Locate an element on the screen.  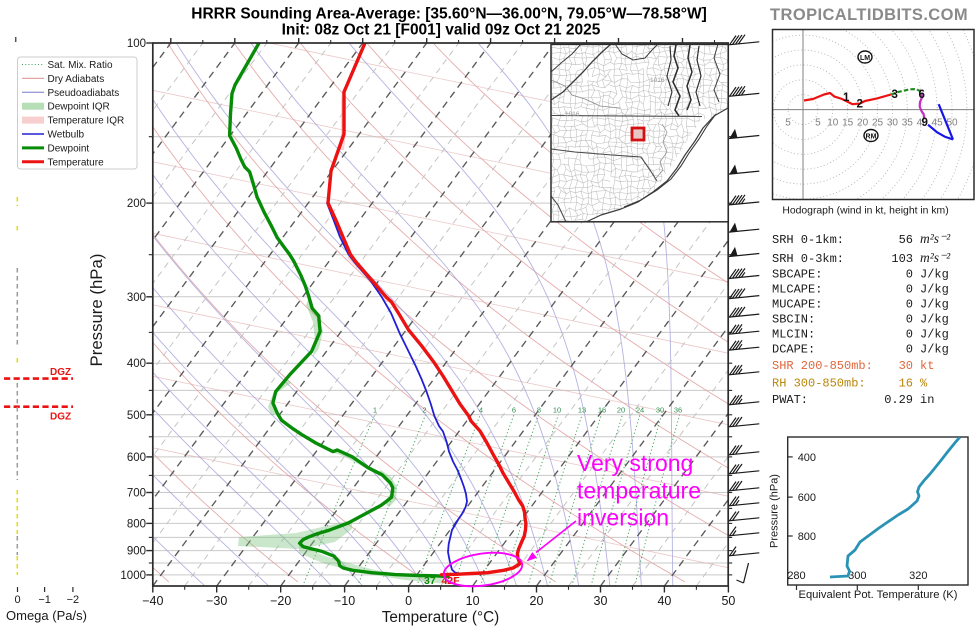
svg-text: −1 is located at coordinates (44, 600).